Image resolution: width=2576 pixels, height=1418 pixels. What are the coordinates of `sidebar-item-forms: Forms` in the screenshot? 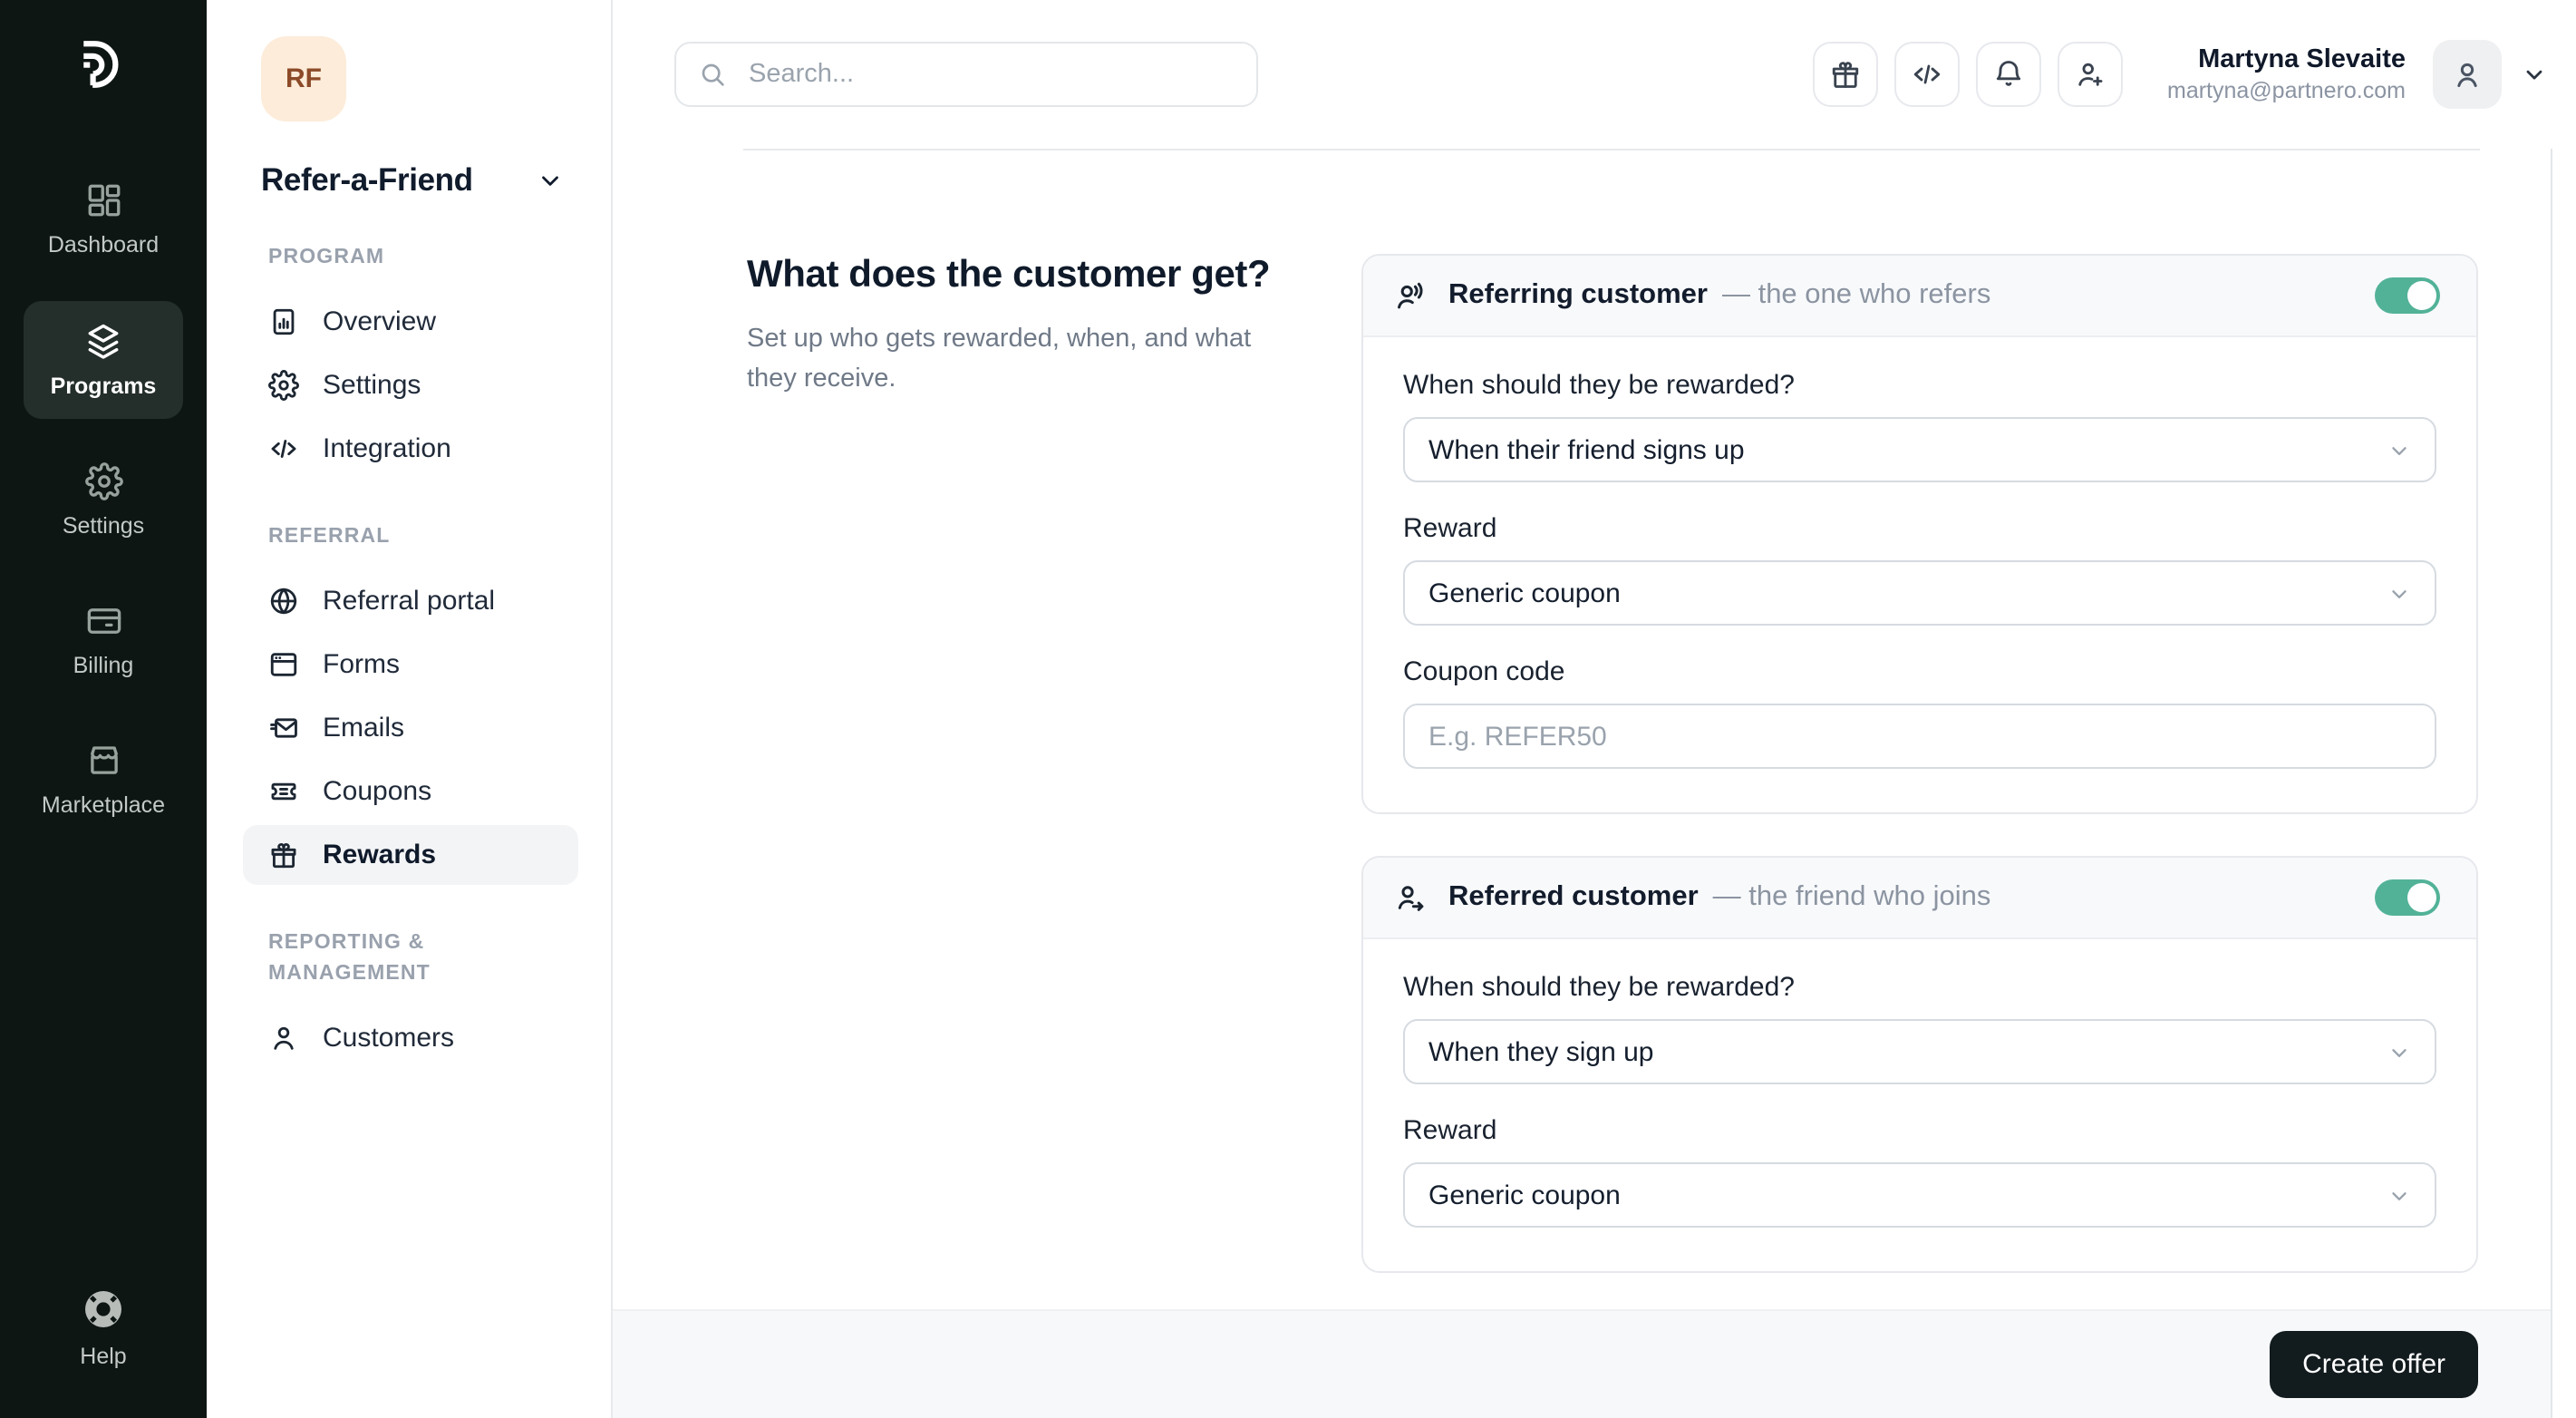 It's located at (410, 664).